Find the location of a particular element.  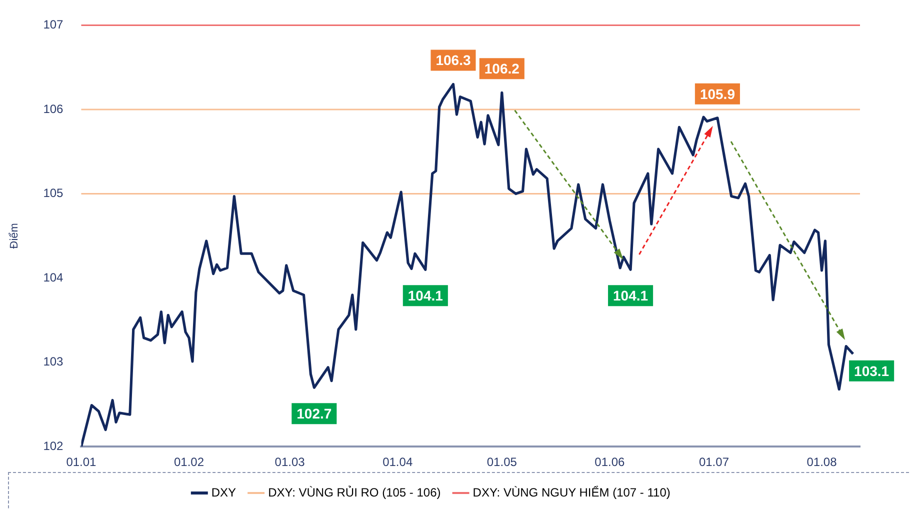

annotation: 106.2 is located at coordinates (502, 68).